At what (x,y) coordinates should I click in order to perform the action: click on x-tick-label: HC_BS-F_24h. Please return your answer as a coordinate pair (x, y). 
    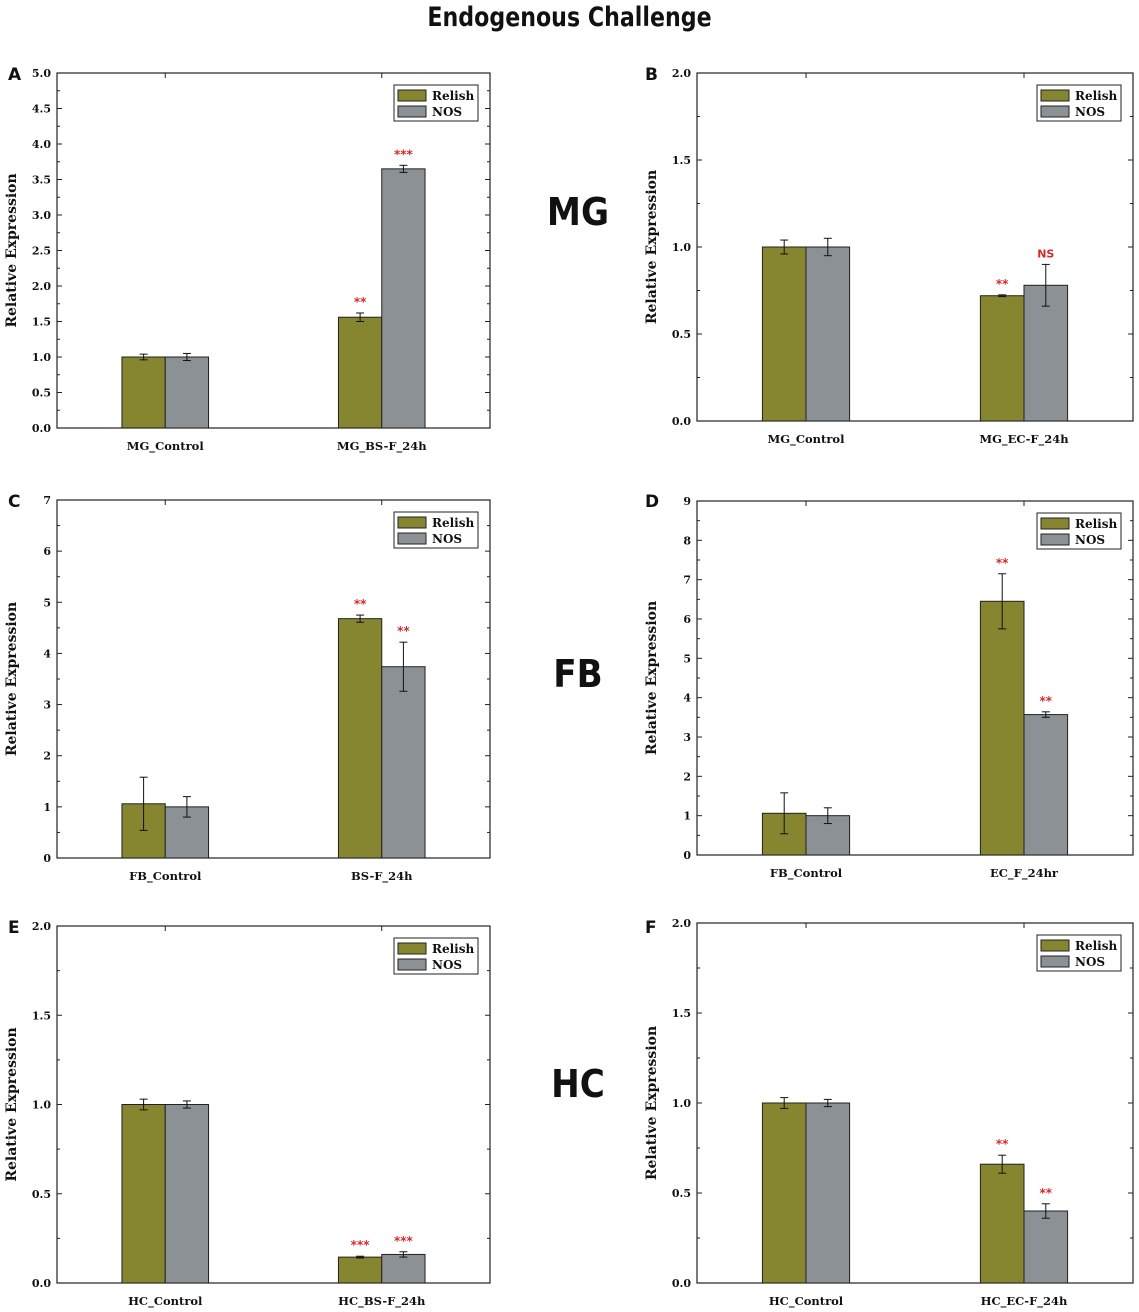
    Looking at the image, I should click on (382, 1301).